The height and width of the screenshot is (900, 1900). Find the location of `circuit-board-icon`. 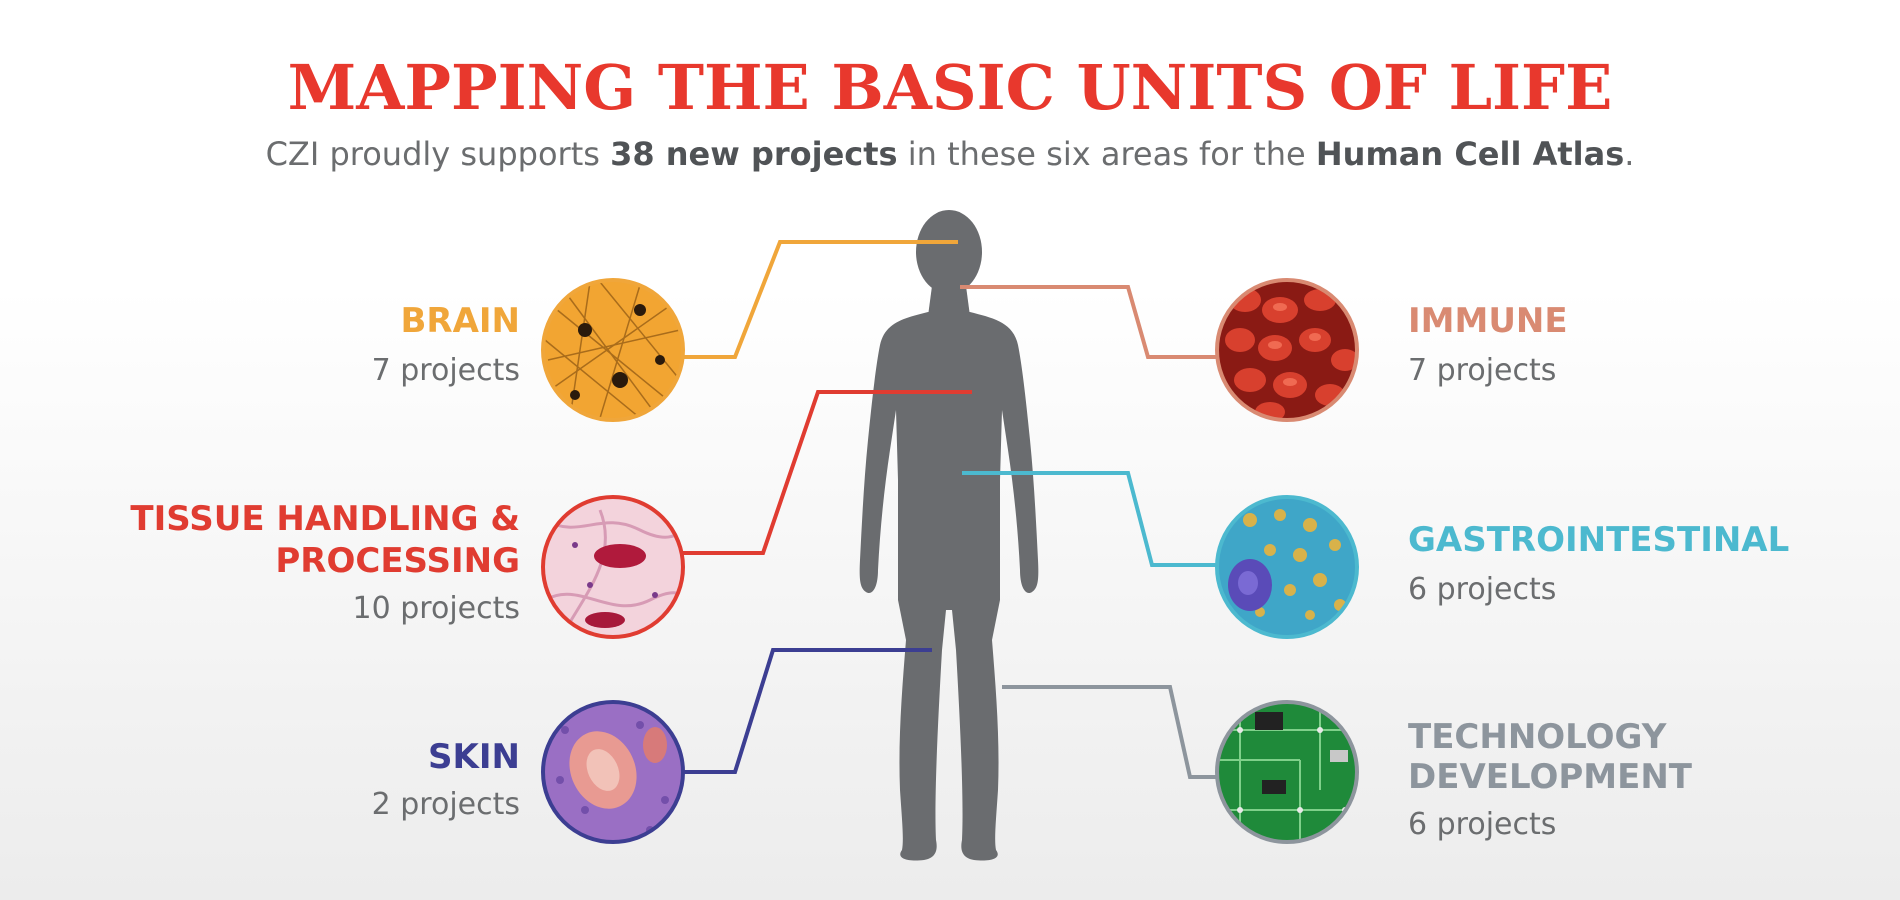

circuit-board-icon is located at coordinates (1287, 772).